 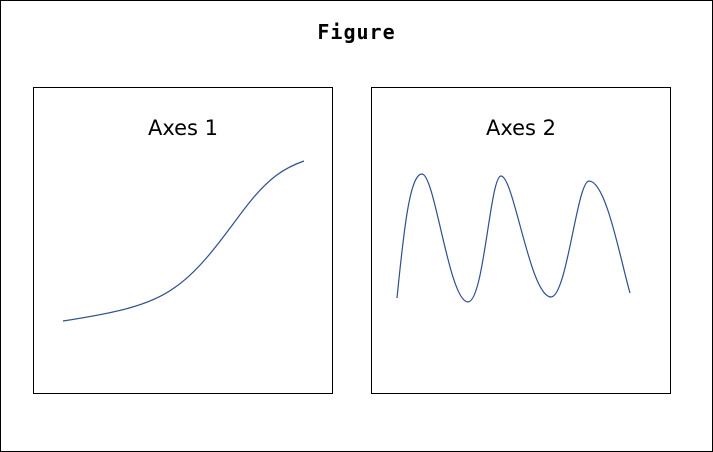 What do you see at coordinates (356, 32) in the screenshot?
I see `figure-title: Figure` at bounding box center [356, 32].